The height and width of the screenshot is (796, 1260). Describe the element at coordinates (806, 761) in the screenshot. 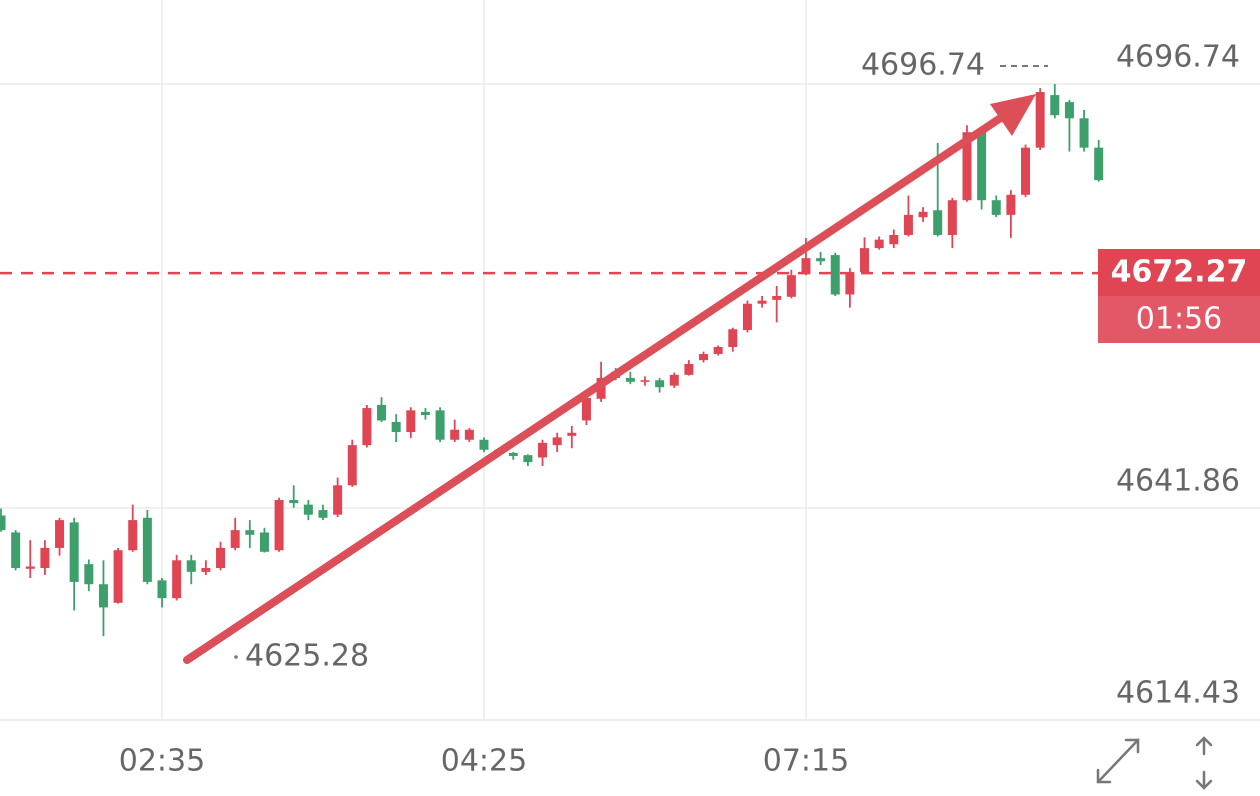

I see `x-tick-label: 07:15` at that location.